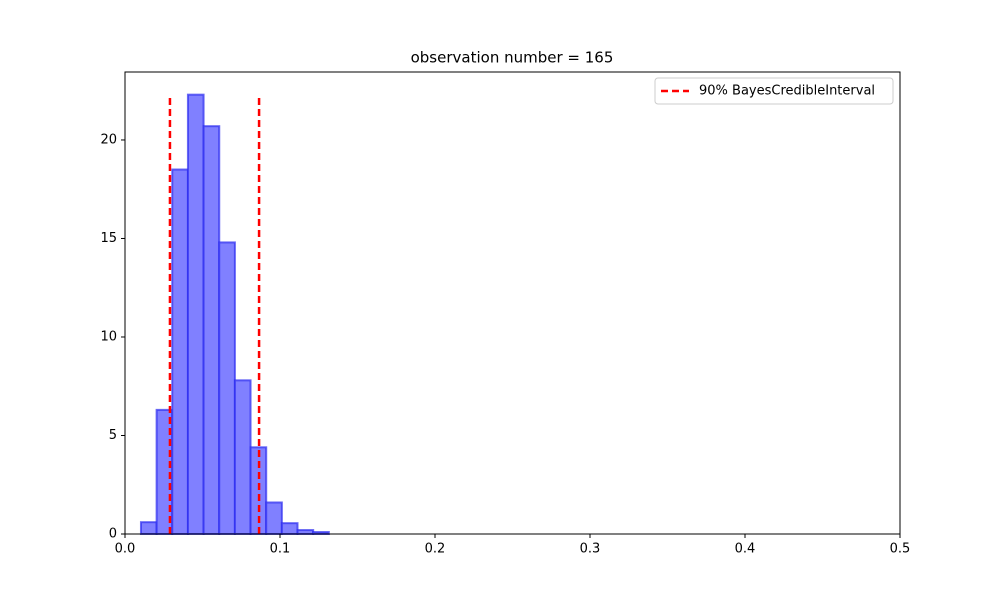  Describe the element at coordinates (900, 549) in the screenshot. I see `x-tick-label: 0.5` at that location.